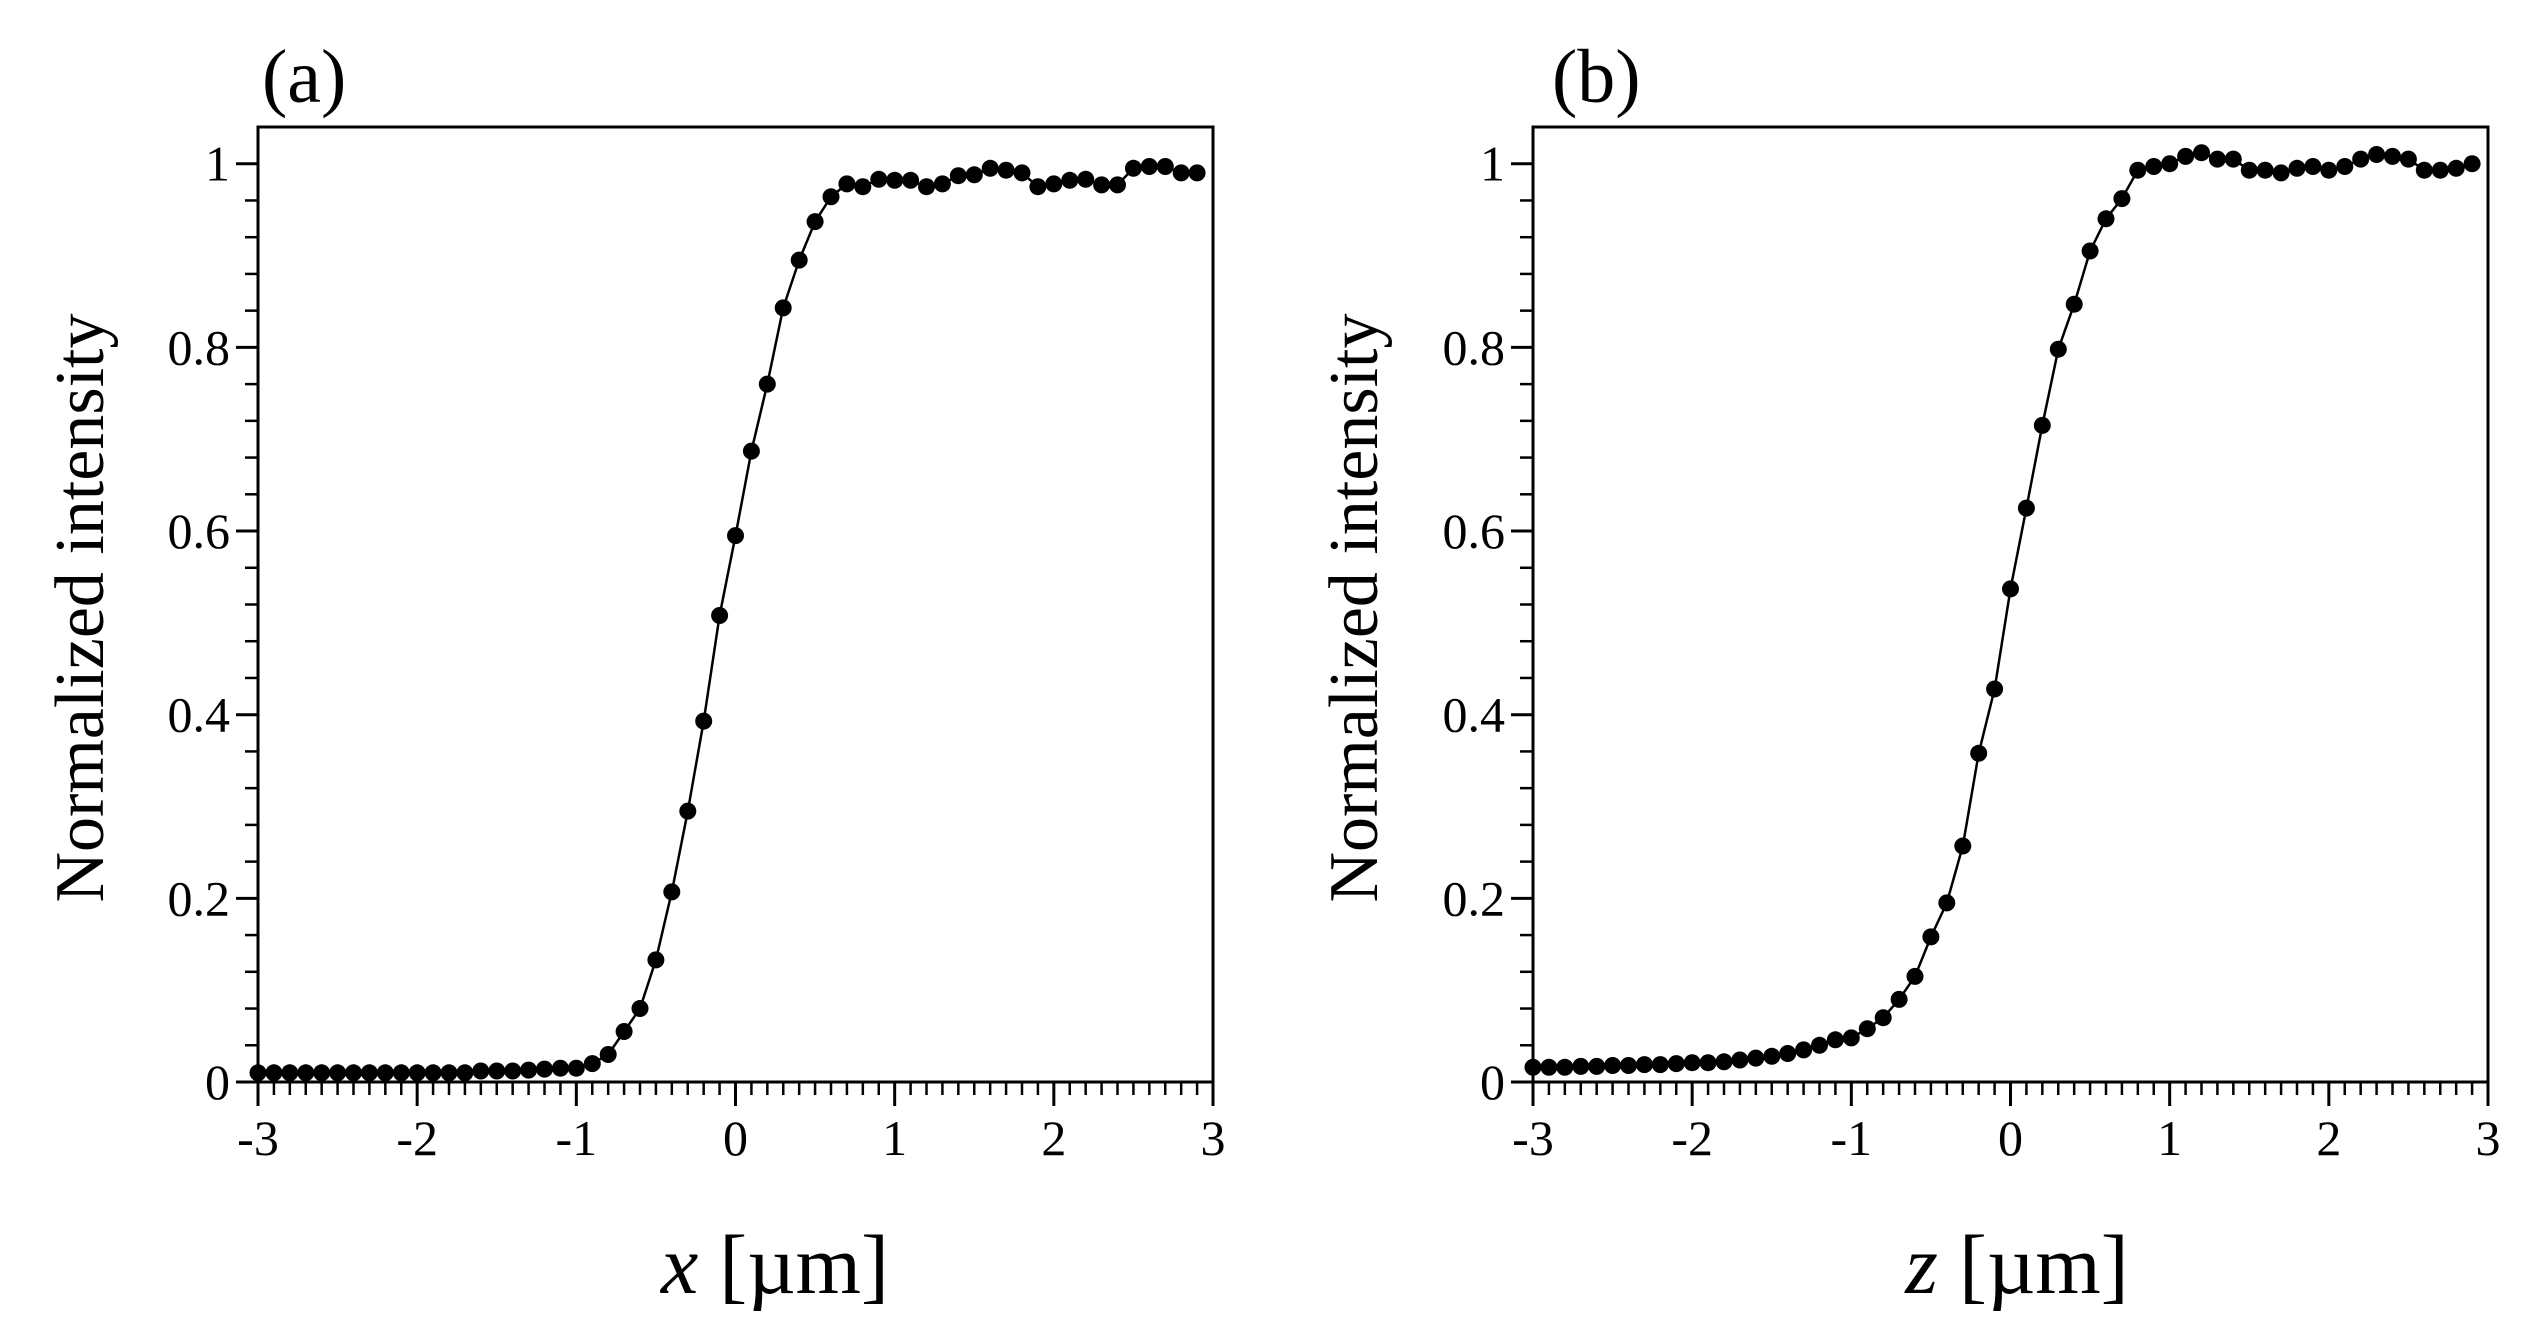 The height and width of the screenshot is (1332, 2535). I want to click on x-axis-variable: x, so click(678, 1265).